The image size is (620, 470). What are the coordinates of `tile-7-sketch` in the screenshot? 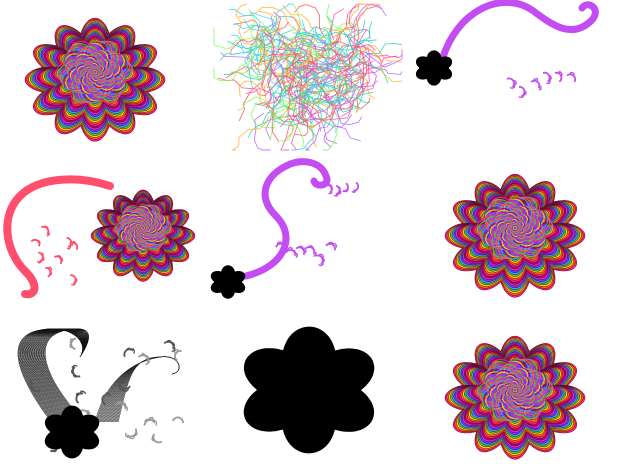 It's located at (103, 390).